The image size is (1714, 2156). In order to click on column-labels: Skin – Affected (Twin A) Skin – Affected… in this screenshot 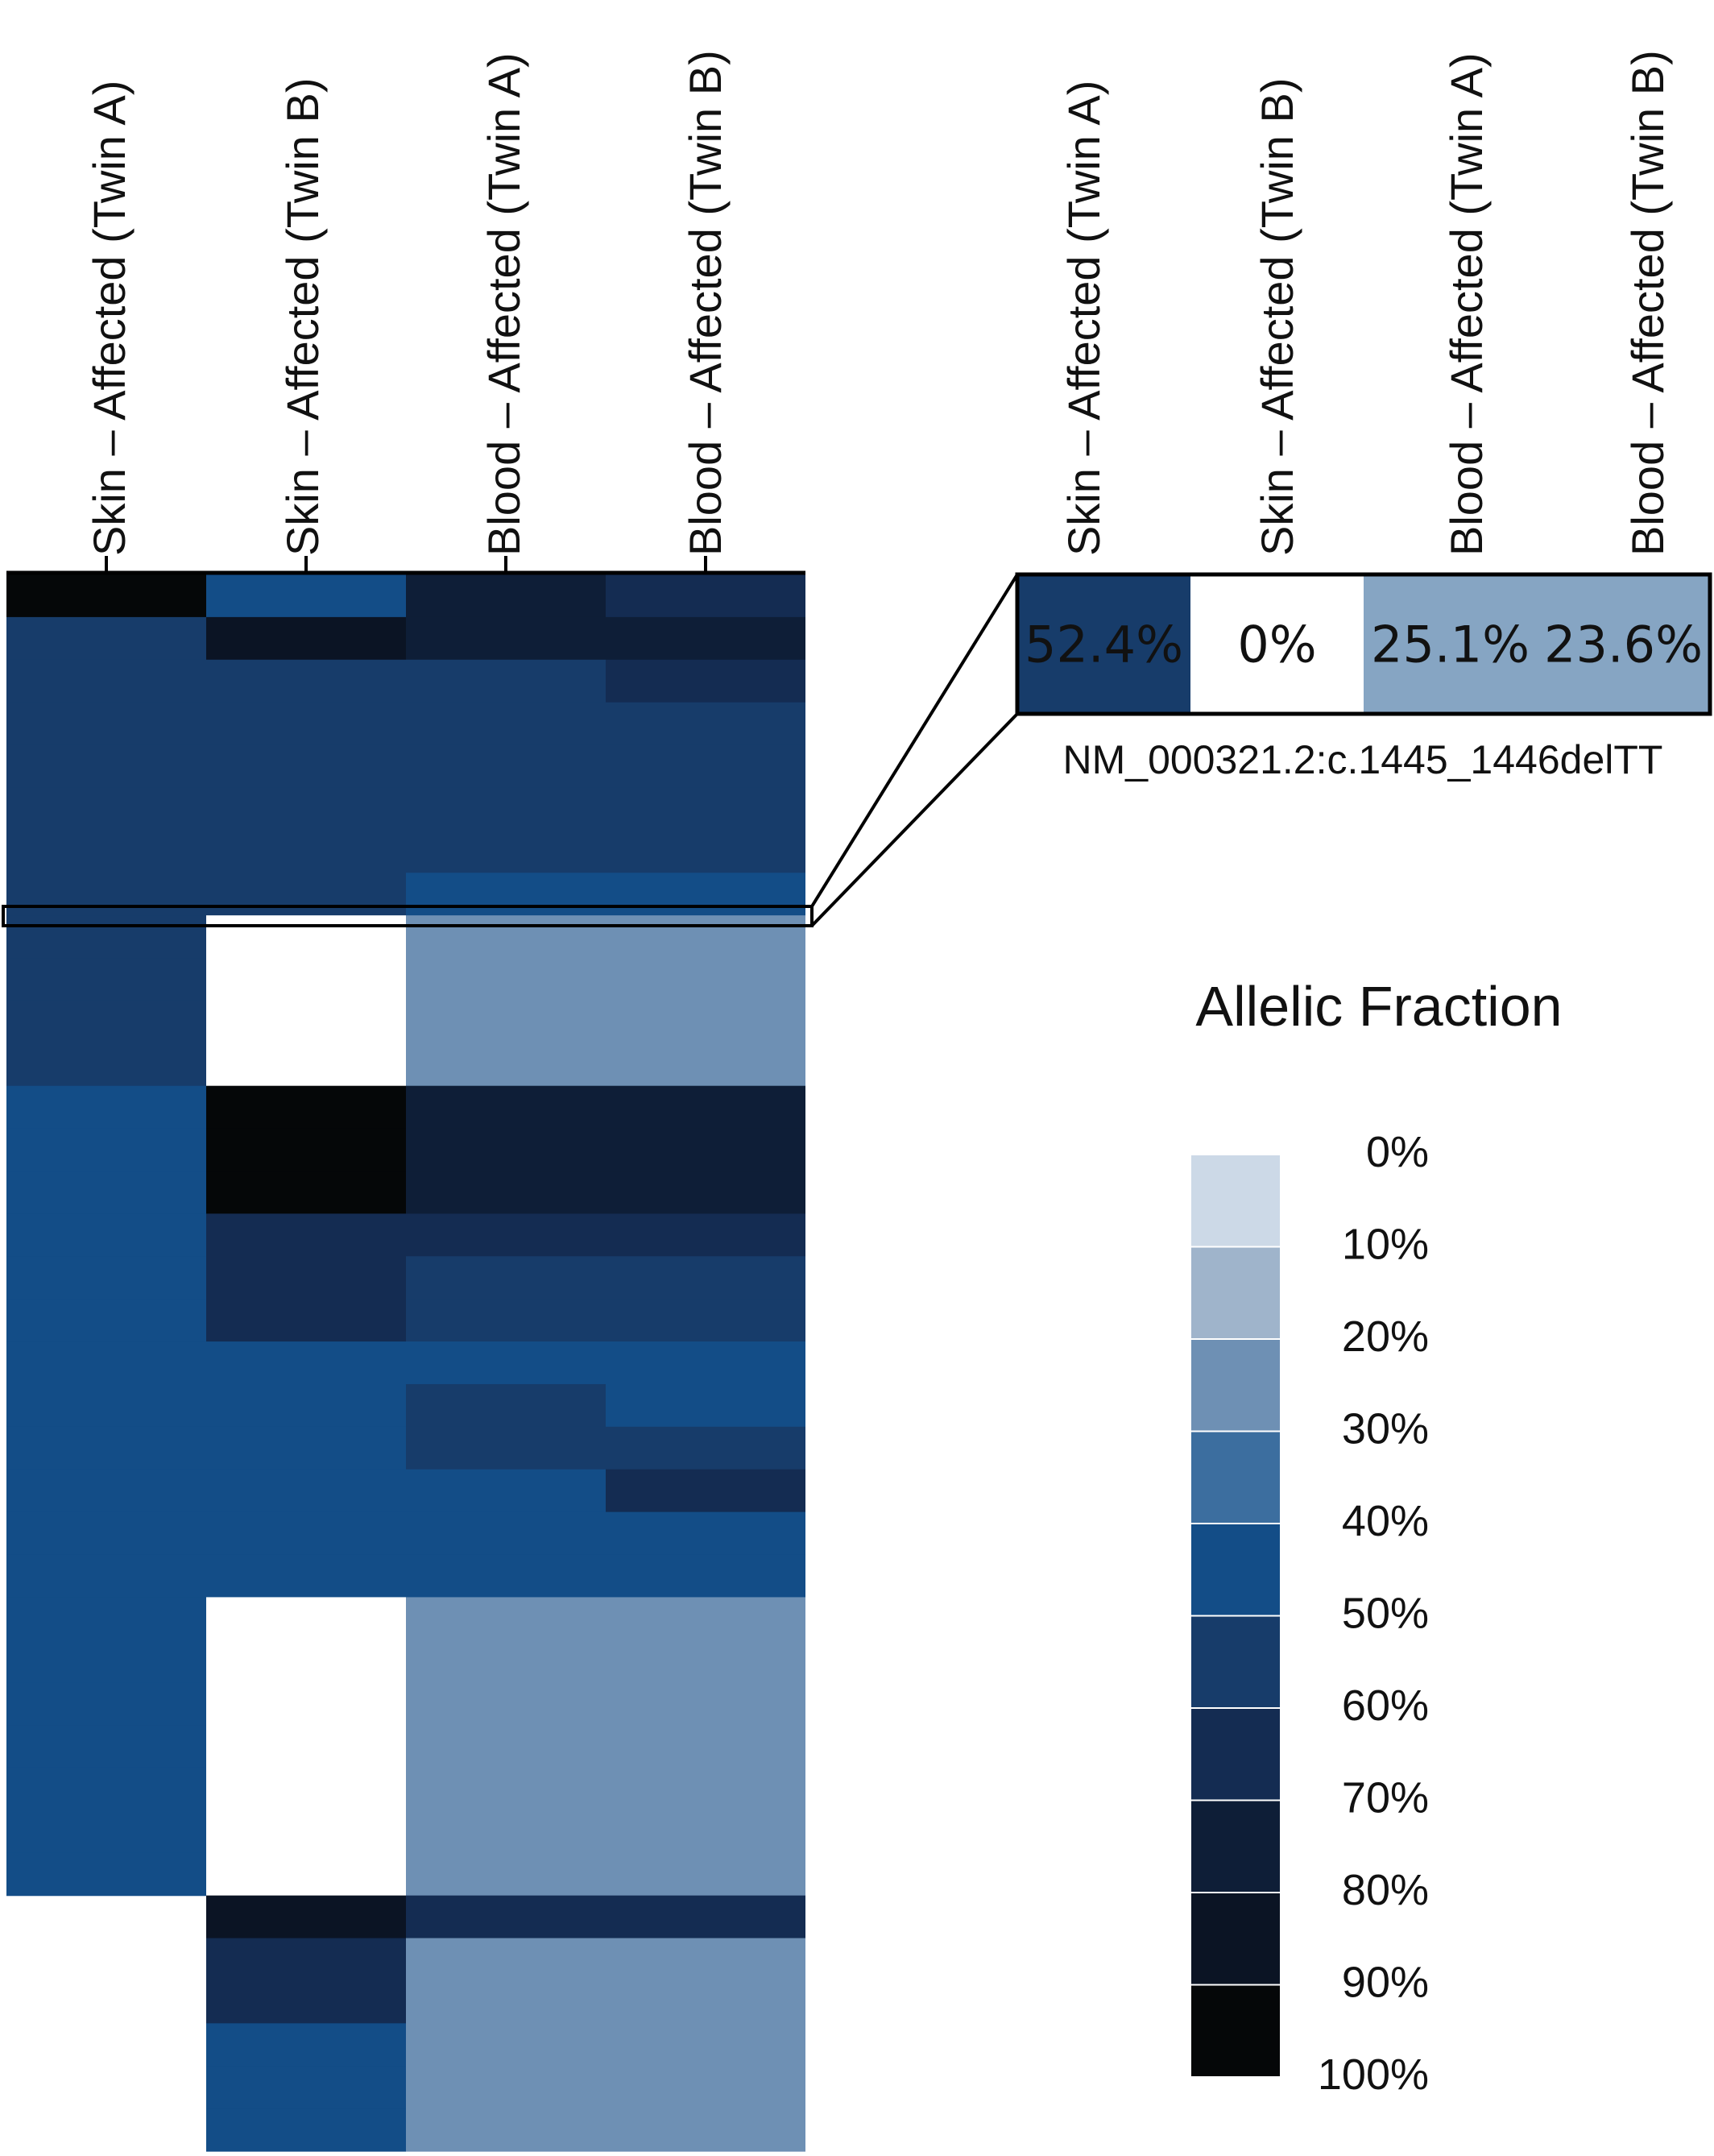, I will do `click(407, 303)`.